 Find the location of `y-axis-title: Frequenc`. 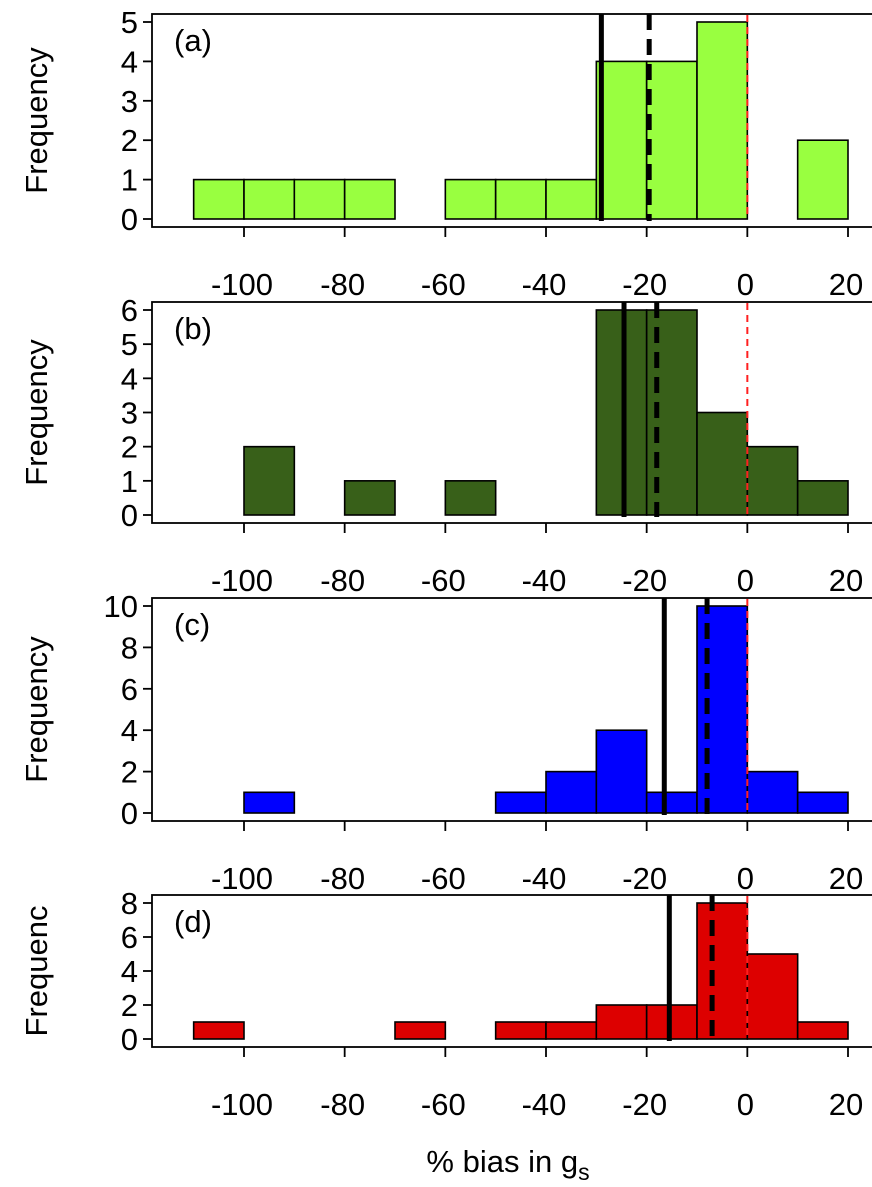

y-axis-title: Frequenc is located at coordinates (36, 971).